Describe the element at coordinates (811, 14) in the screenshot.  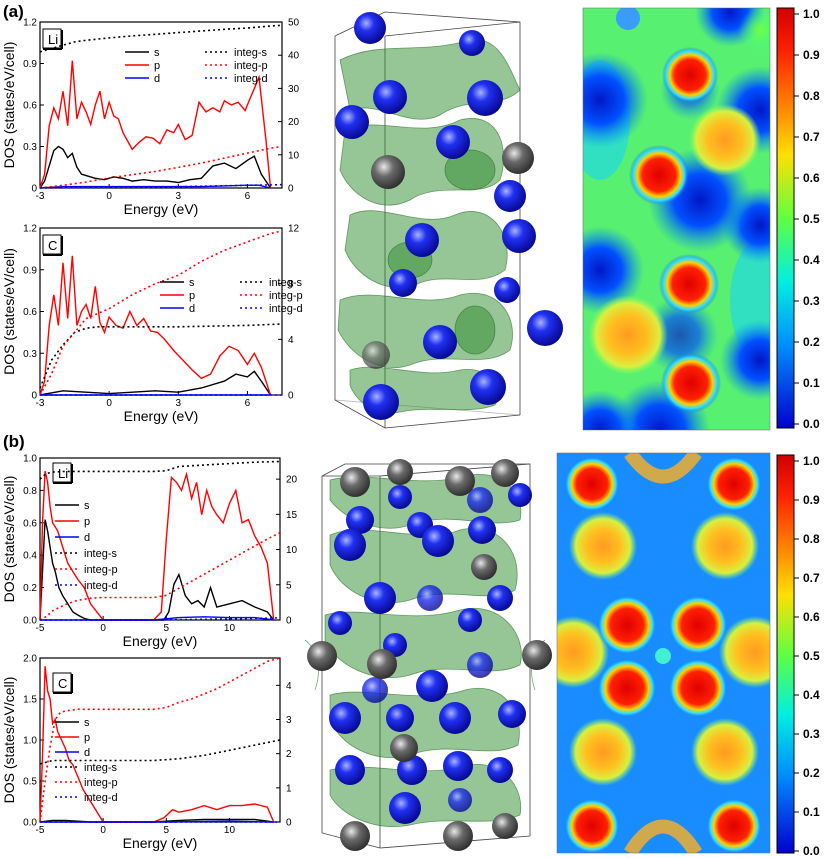
I see `colorbar-tick-label: 1.0` at that location.